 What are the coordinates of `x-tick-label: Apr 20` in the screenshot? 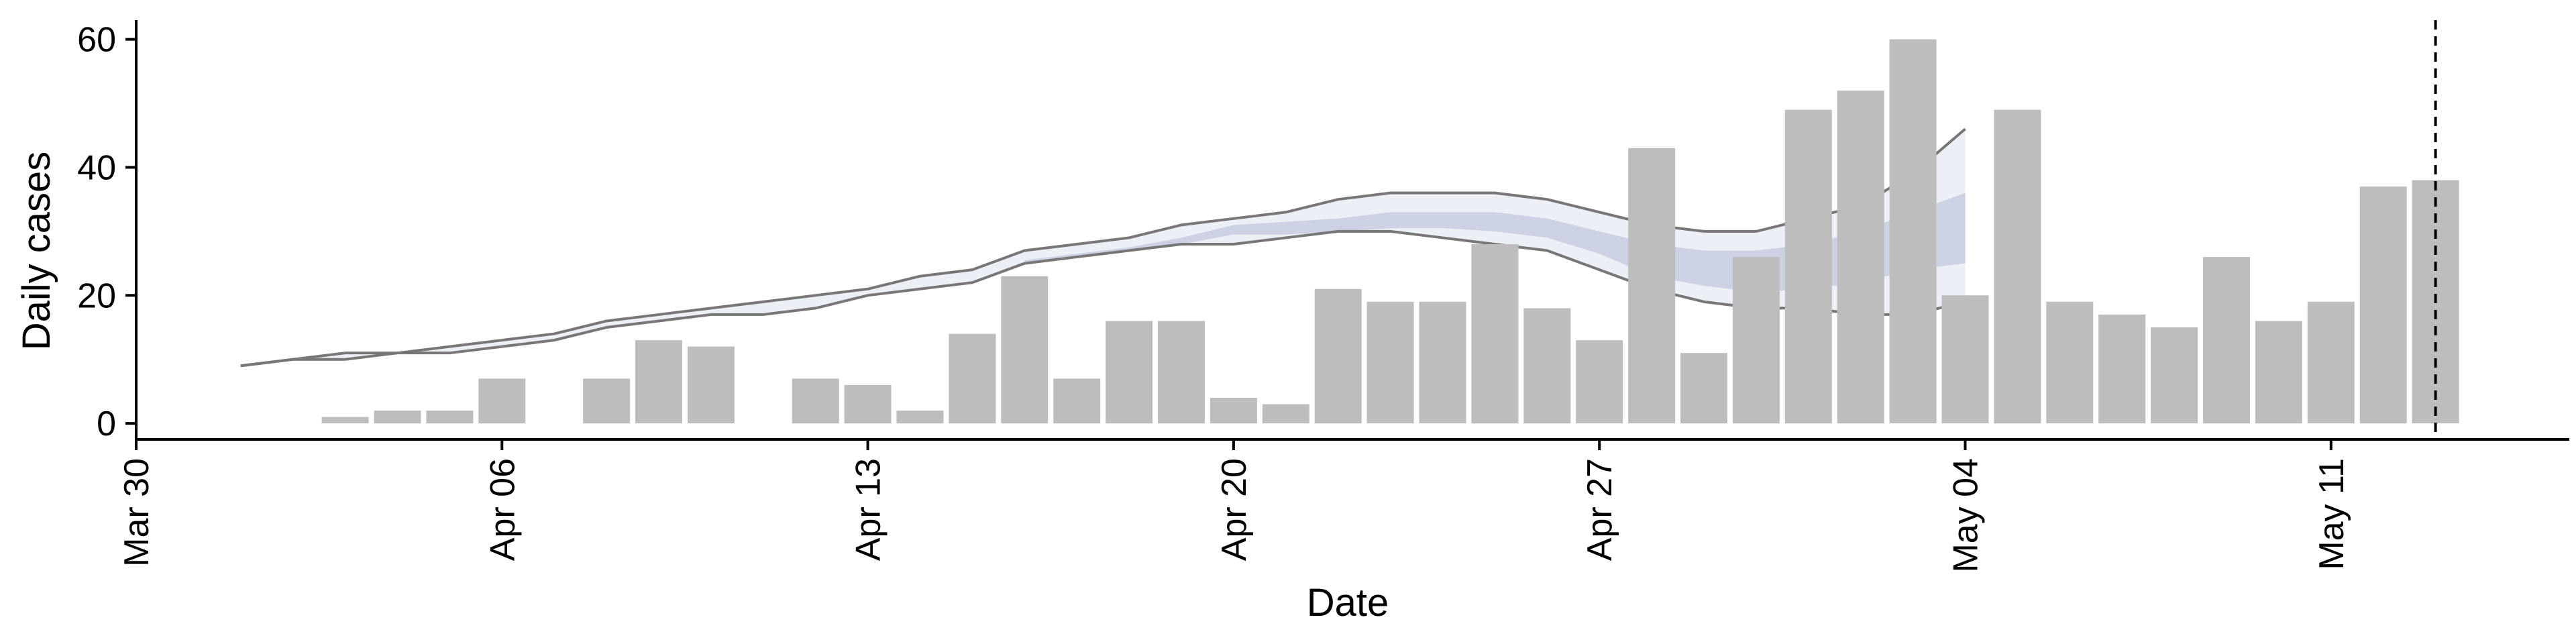 It's located at (1234, 509).